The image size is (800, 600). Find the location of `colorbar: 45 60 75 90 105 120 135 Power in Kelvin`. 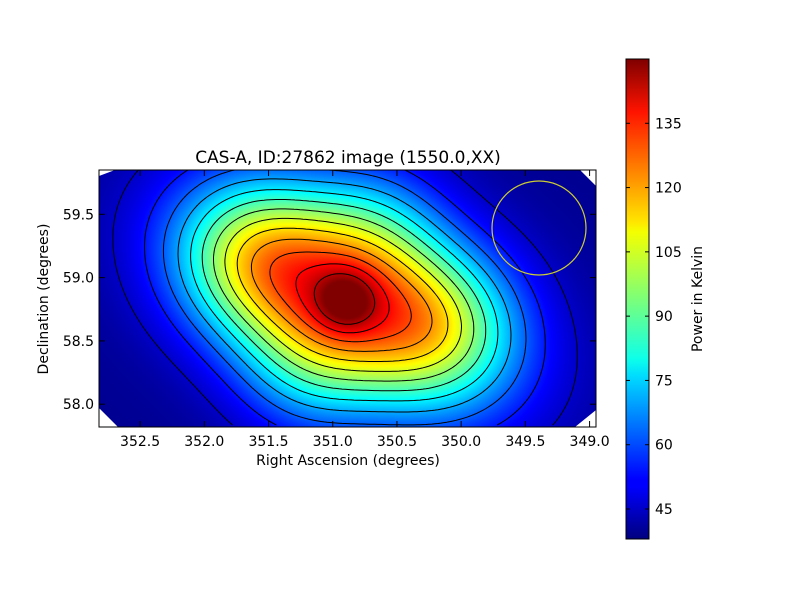

colorbar: 45 60 75 90 105 120 135 Power in Kelvin is located at coordinates (665, 299).